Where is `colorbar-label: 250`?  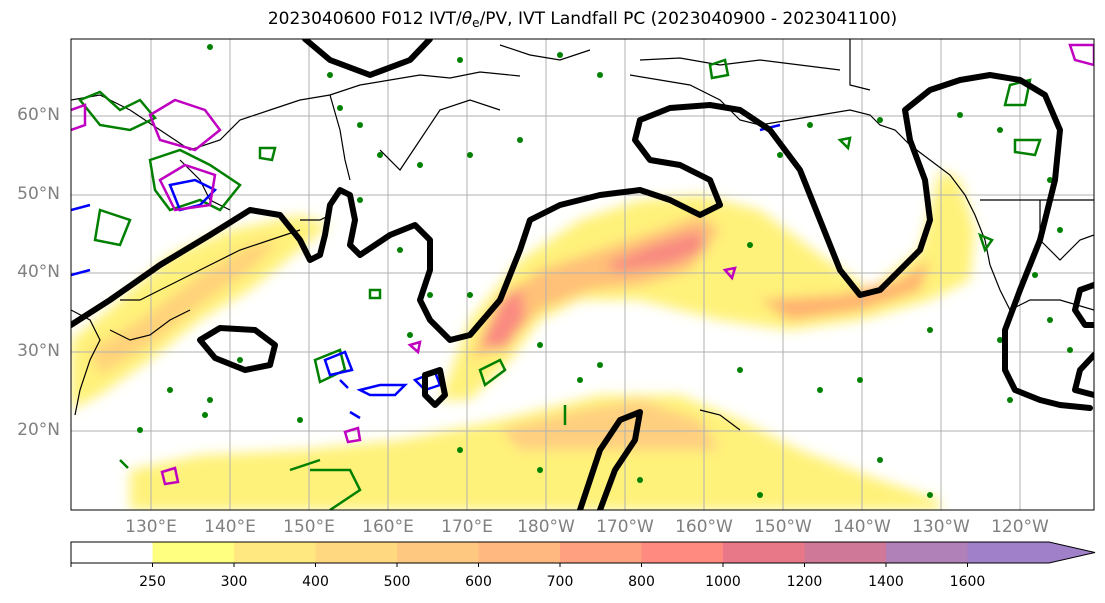
colorbar-label: 250 is located at coordinates (152, 582).